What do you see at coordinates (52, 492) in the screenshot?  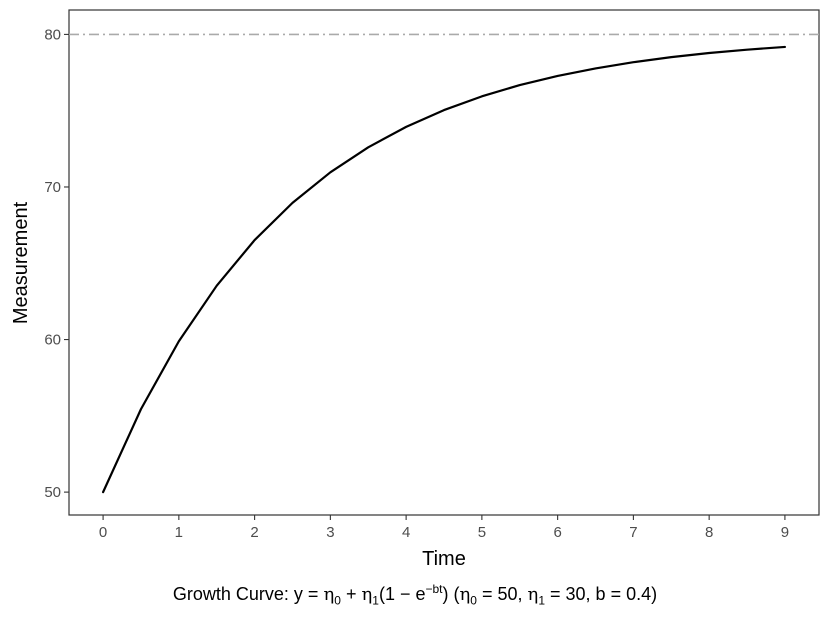 I see `y-tick-label: 50` at bounding box center [52, 492].